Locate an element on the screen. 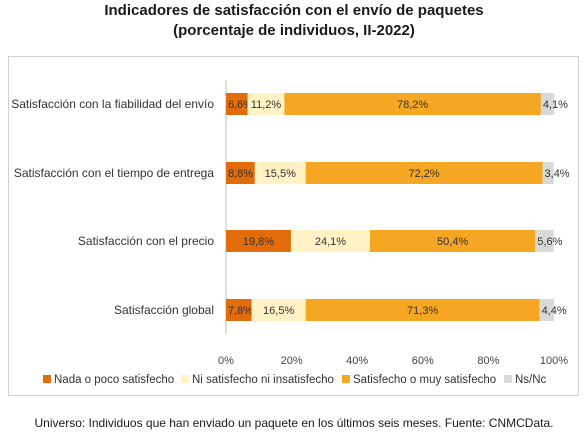  data-label: 24,1% is located at coordinates (330, 242).